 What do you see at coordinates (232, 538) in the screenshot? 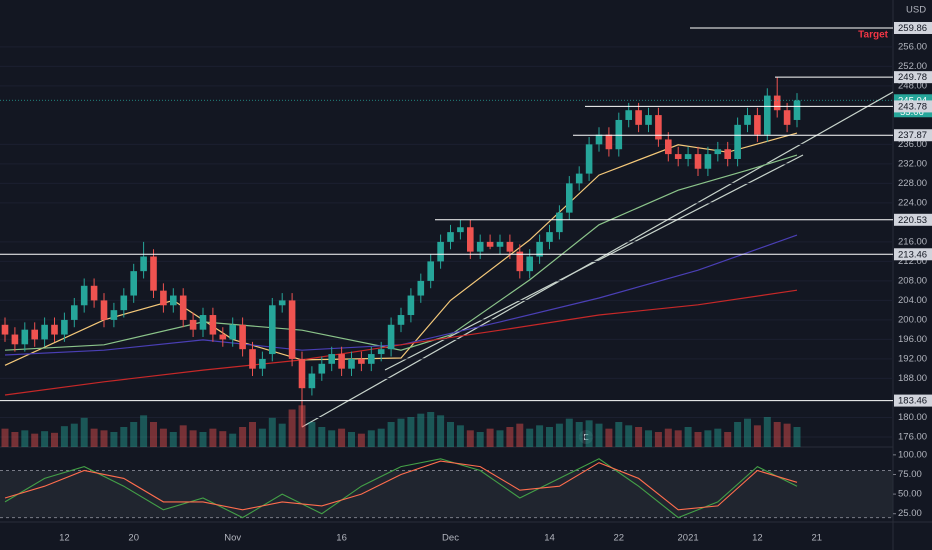
I see `x-tick-label: Nov` at bounding box center [232, 538].